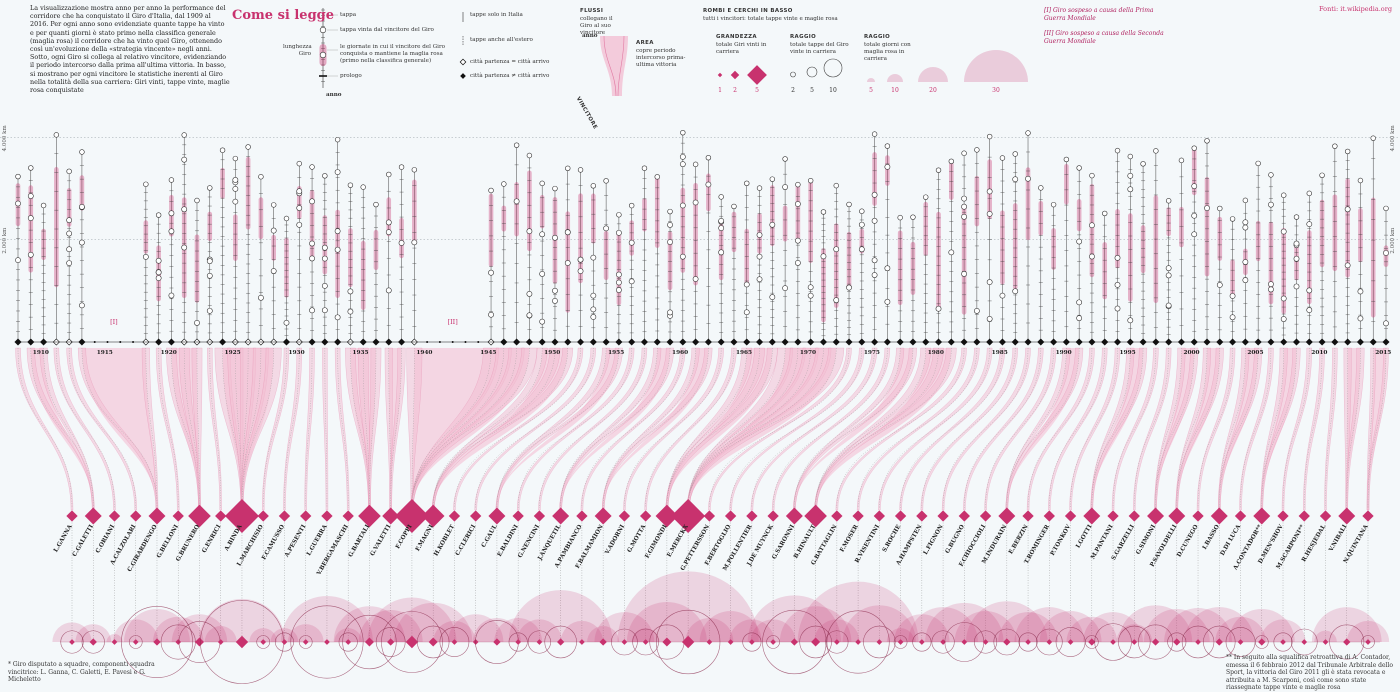 The image size is (1400, 692). I want to click on winner-name: E.BALDINI, so click(508, 541).